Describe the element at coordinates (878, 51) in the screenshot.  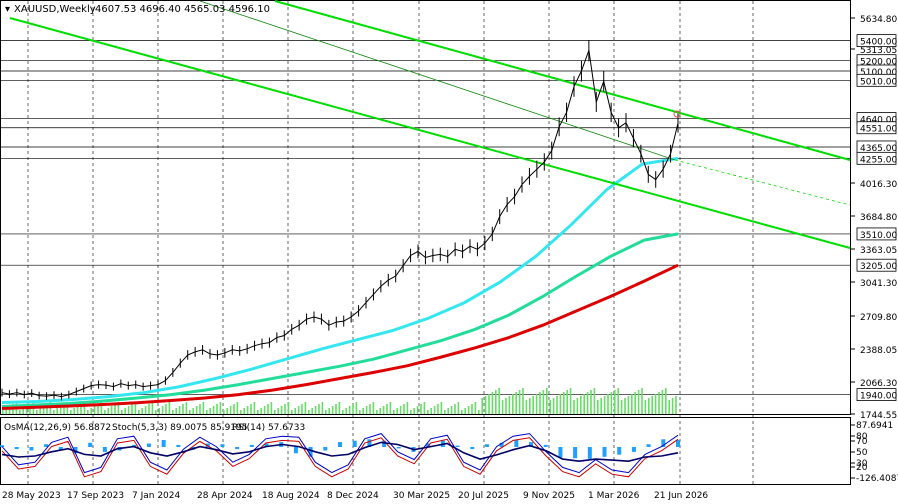
I see `y-tick-label: 5313.05` at that location.